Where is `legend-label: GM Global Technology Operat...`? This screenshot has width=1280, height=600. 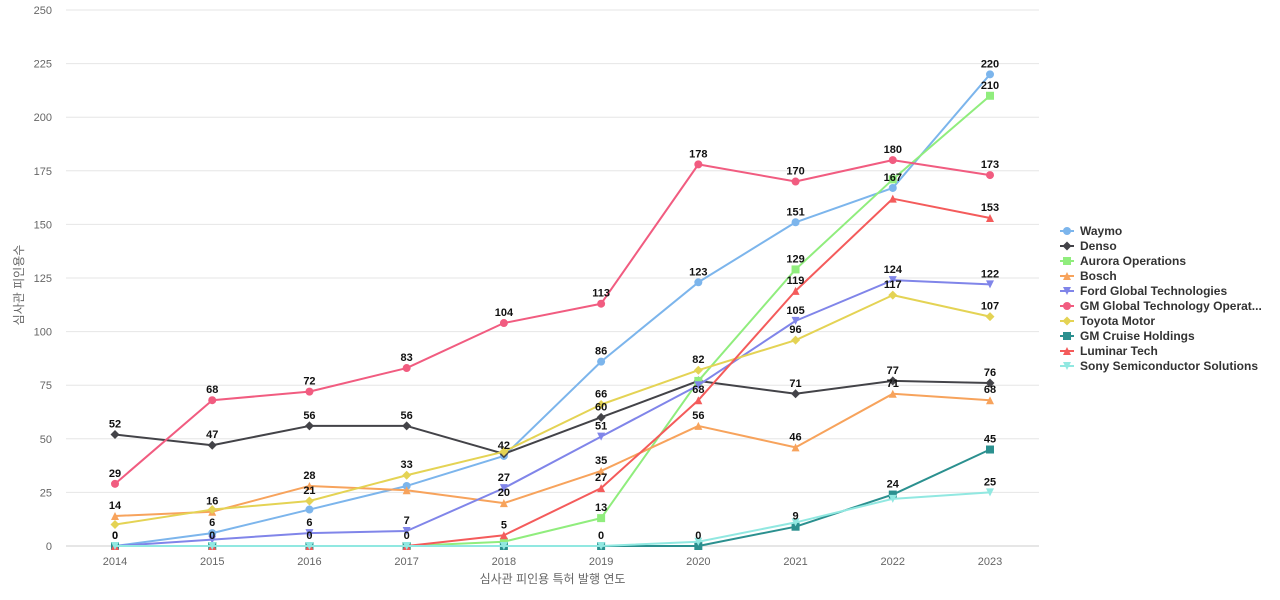
legend-label: GM Global Technology Operat... is located at coordinates (1171, 306).